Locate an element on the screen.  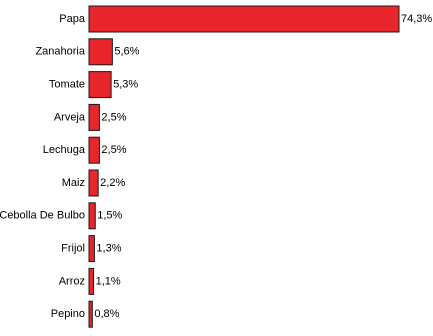
value-label: 74,3% is located at coordinates (416, 19).